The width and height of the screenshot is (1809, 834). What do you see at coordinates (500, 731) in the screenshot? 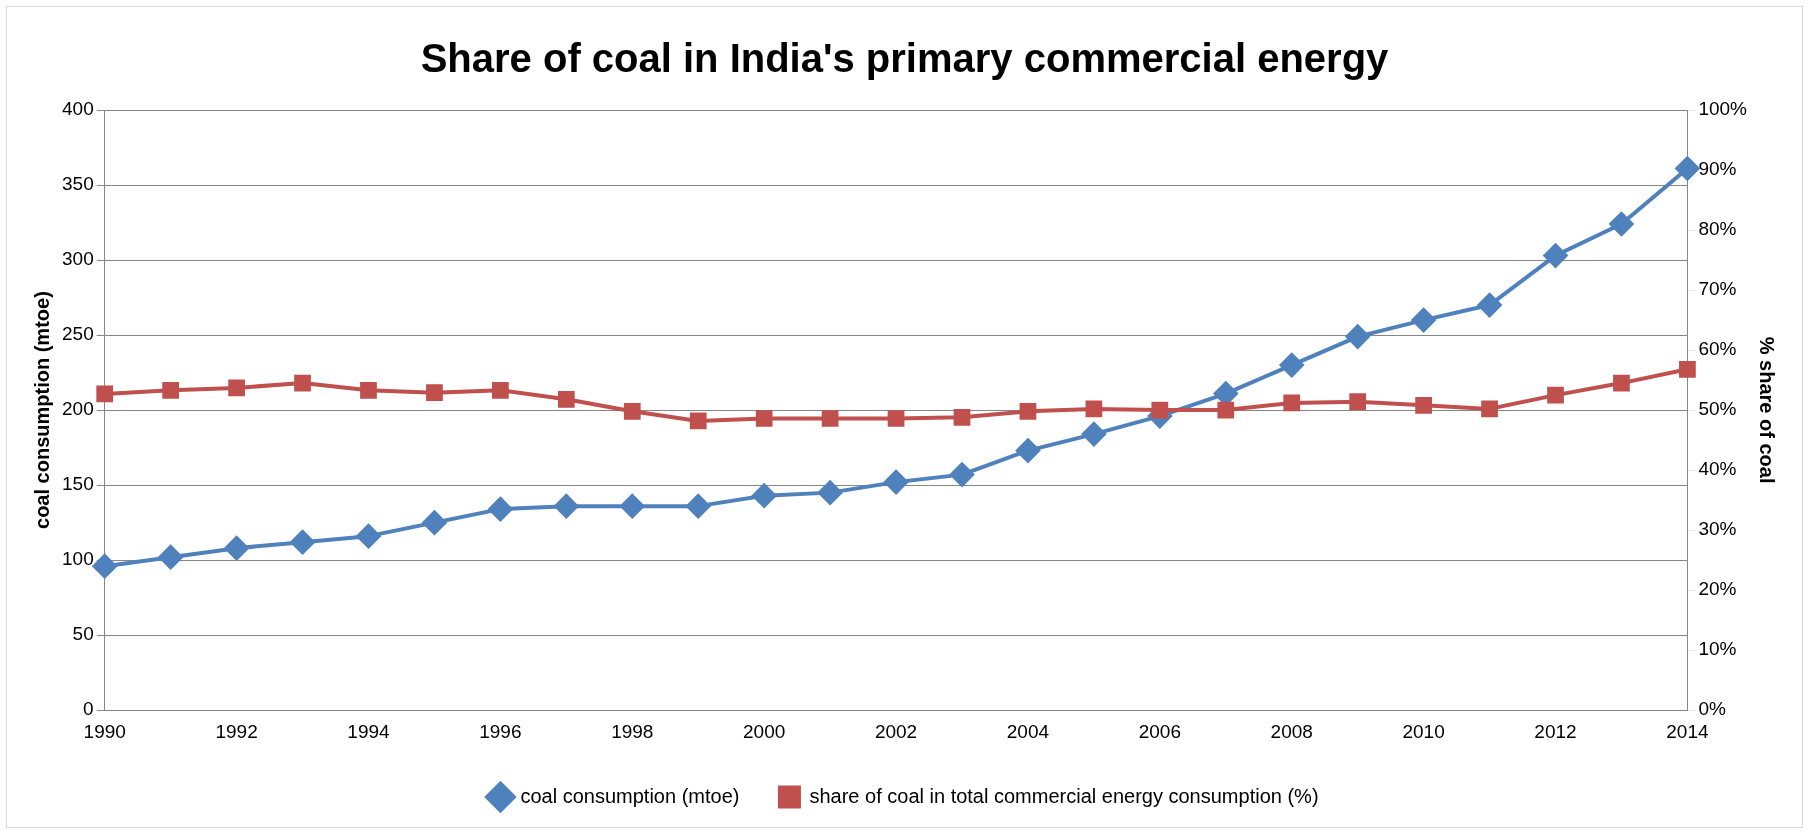
I see `x-tick-label: 1996` at bounding box center [500, 731].